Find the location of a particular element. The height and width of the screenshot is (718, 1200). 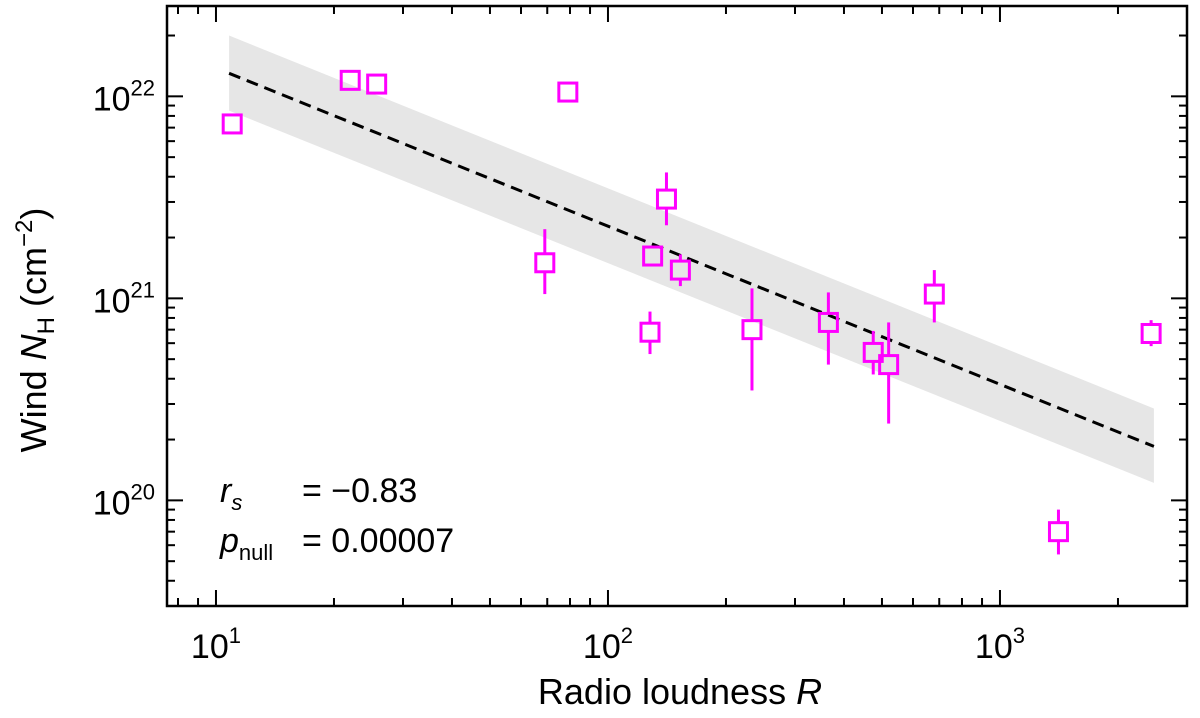

x-tick-label: 10¹ is located at coordinates (216, 644).